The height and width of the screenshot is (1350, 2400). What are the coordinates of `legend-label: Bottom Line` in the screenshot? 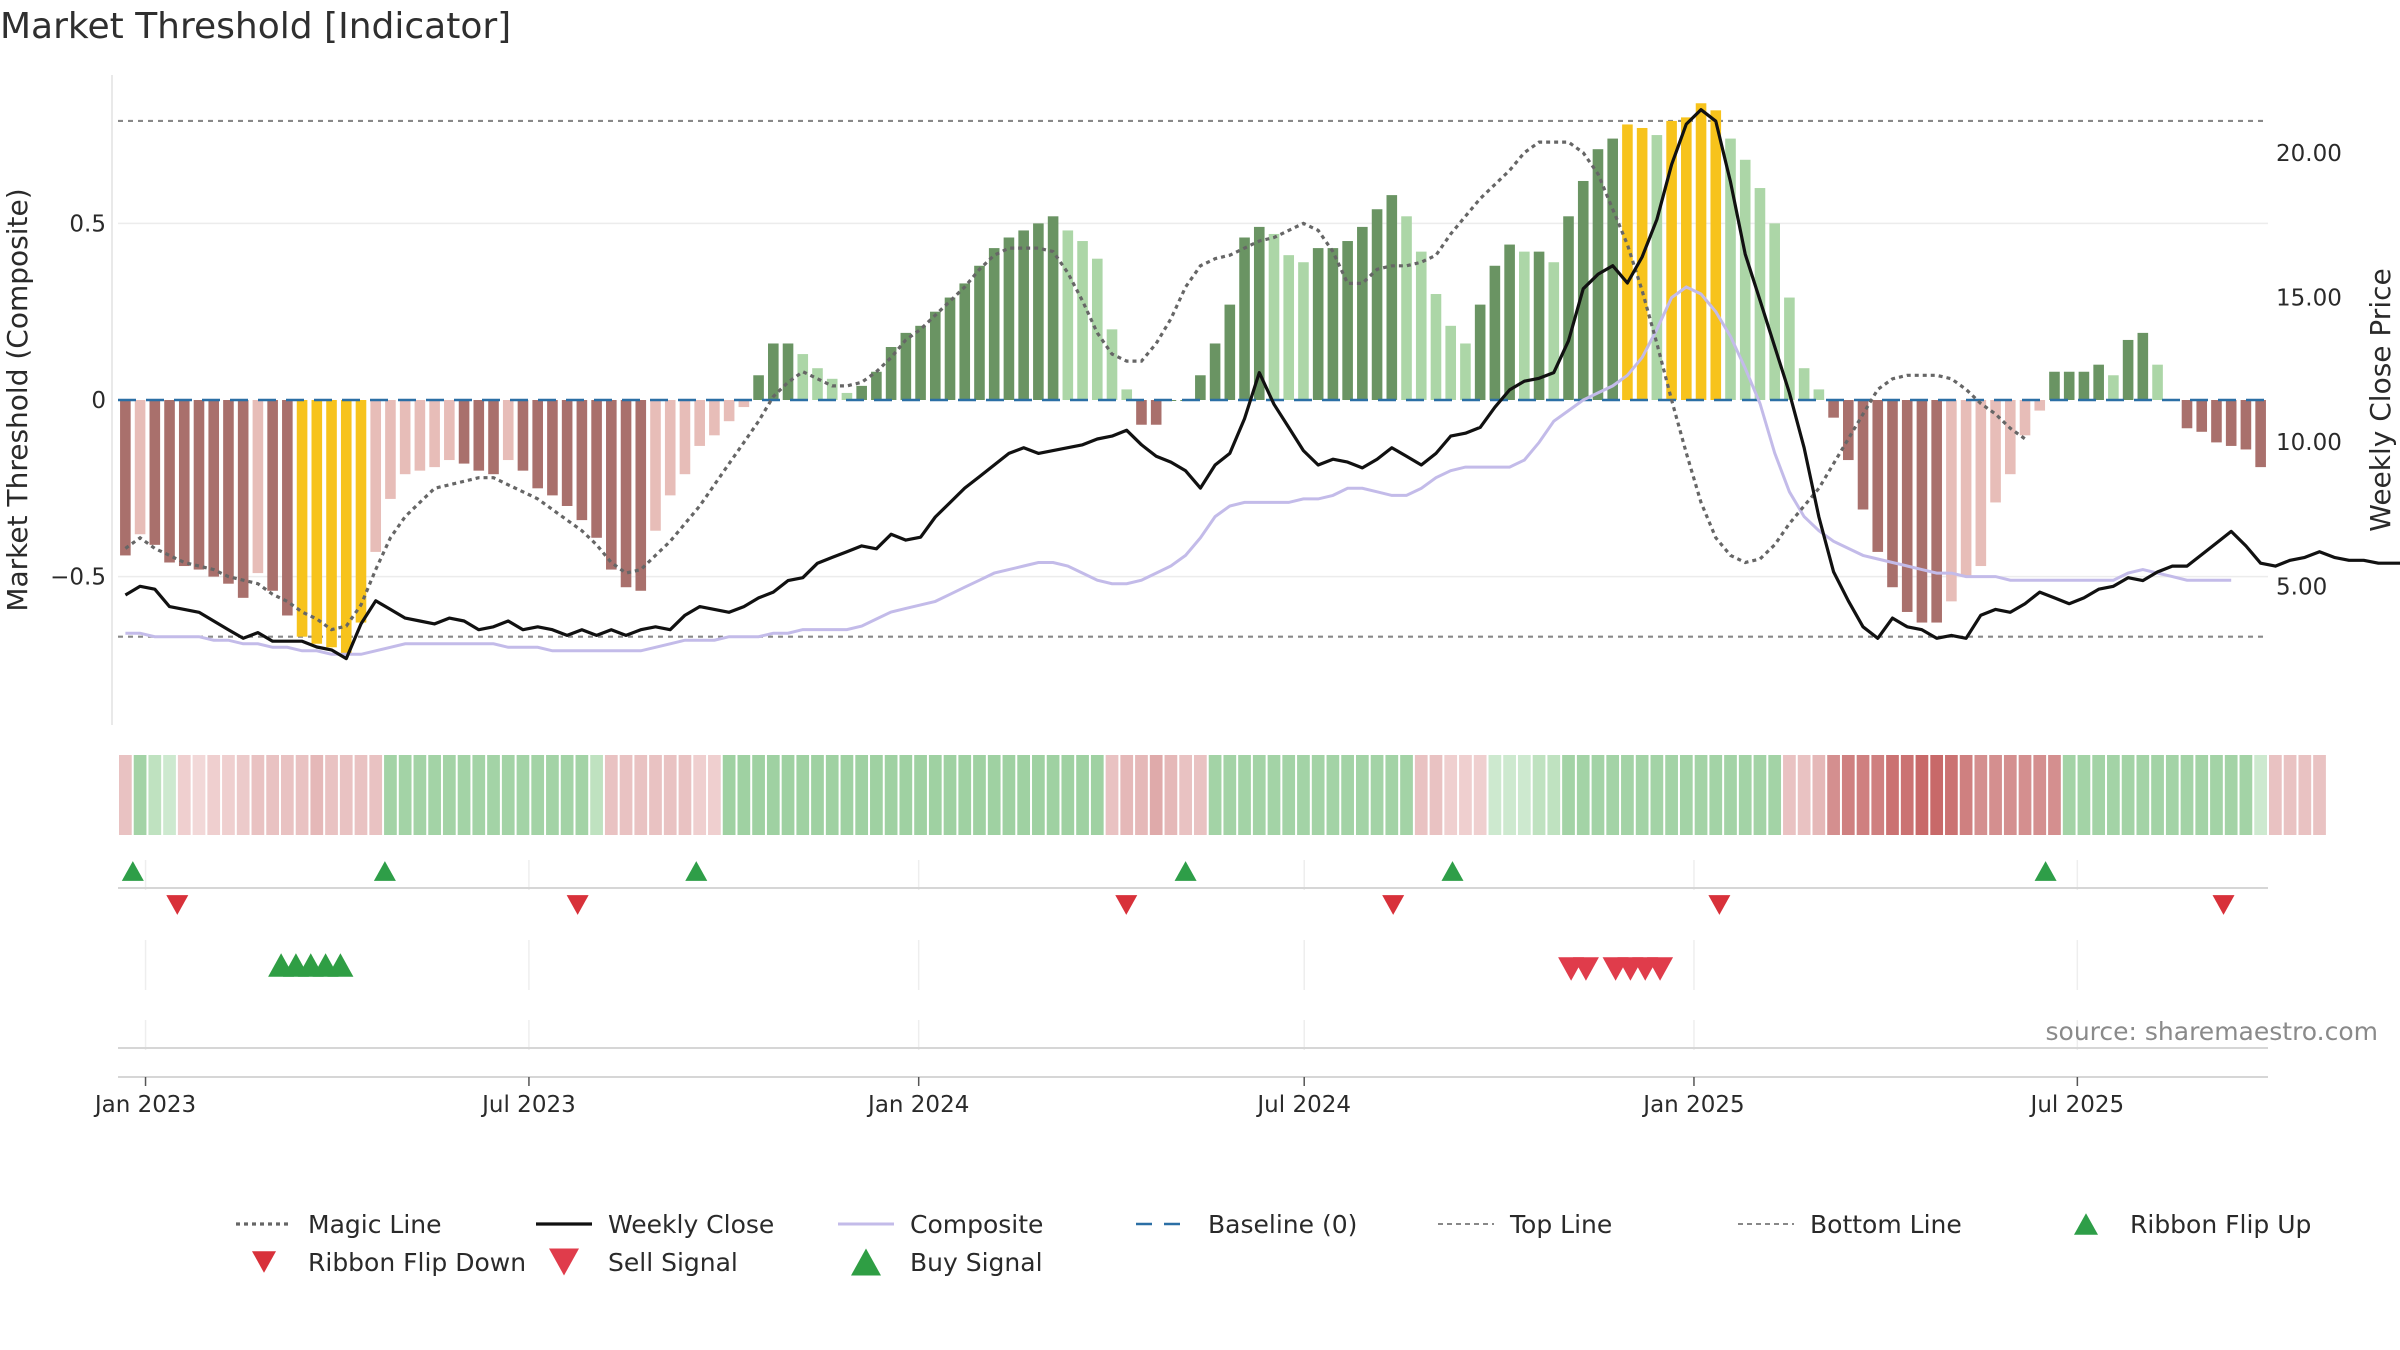 It's located at (1886, 1224).